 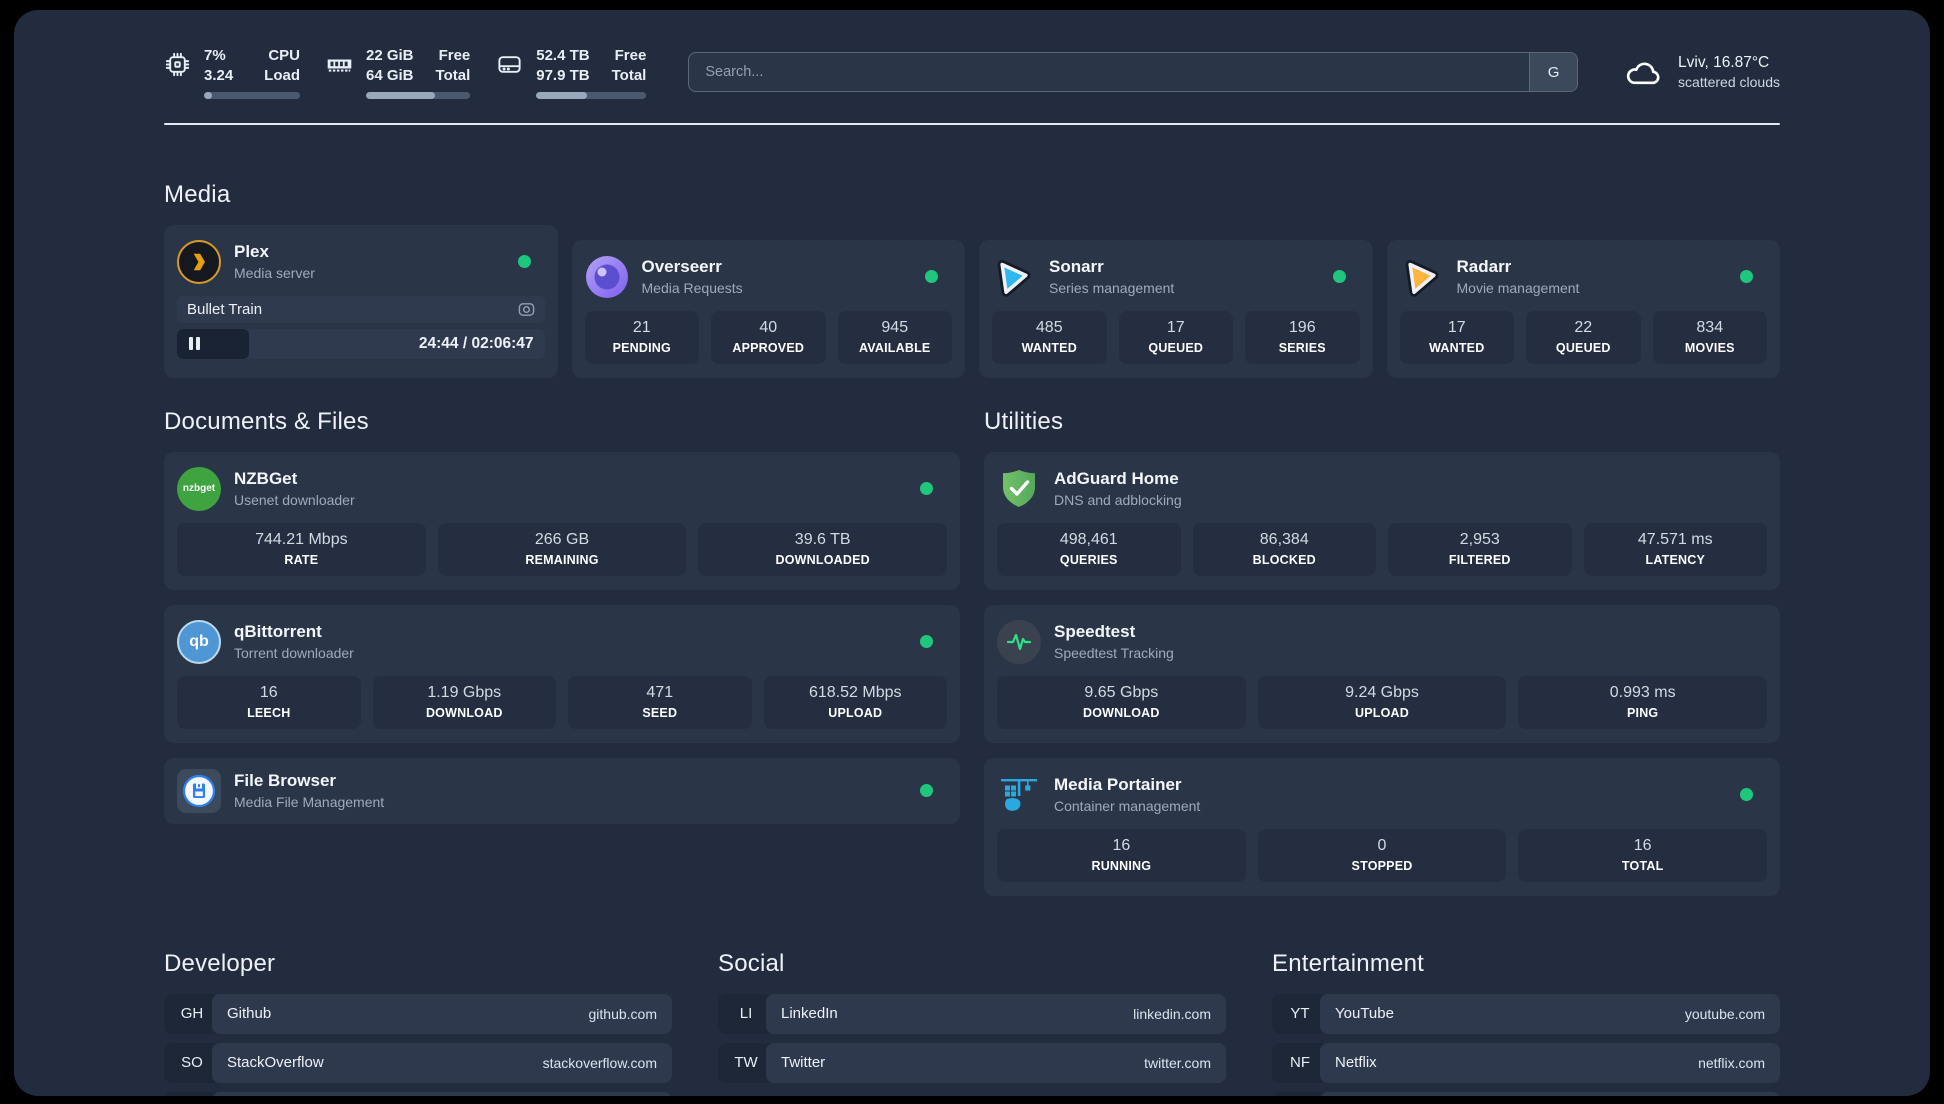 What do you see at coordinates (1729, 82) in the screenshot?
I see `weather-condition: scattered clouds` at bounding box center [1729, 82].